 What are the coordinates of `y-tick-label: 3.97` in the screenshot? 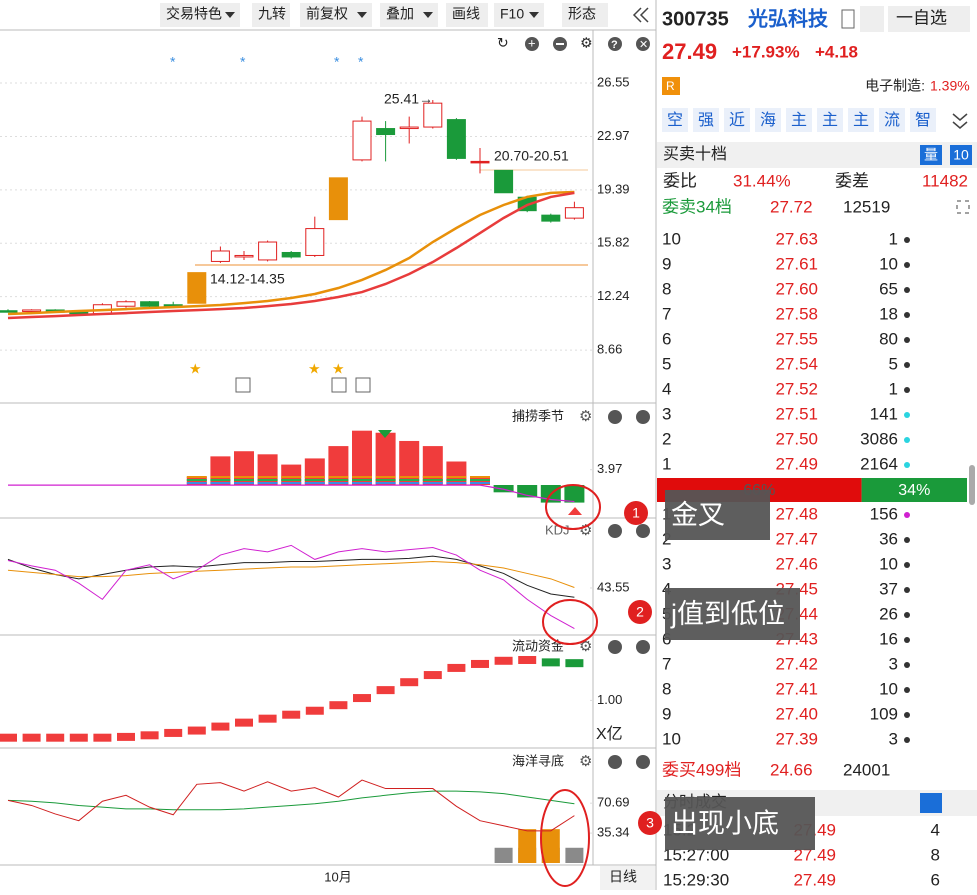 It's located at (609, 468).